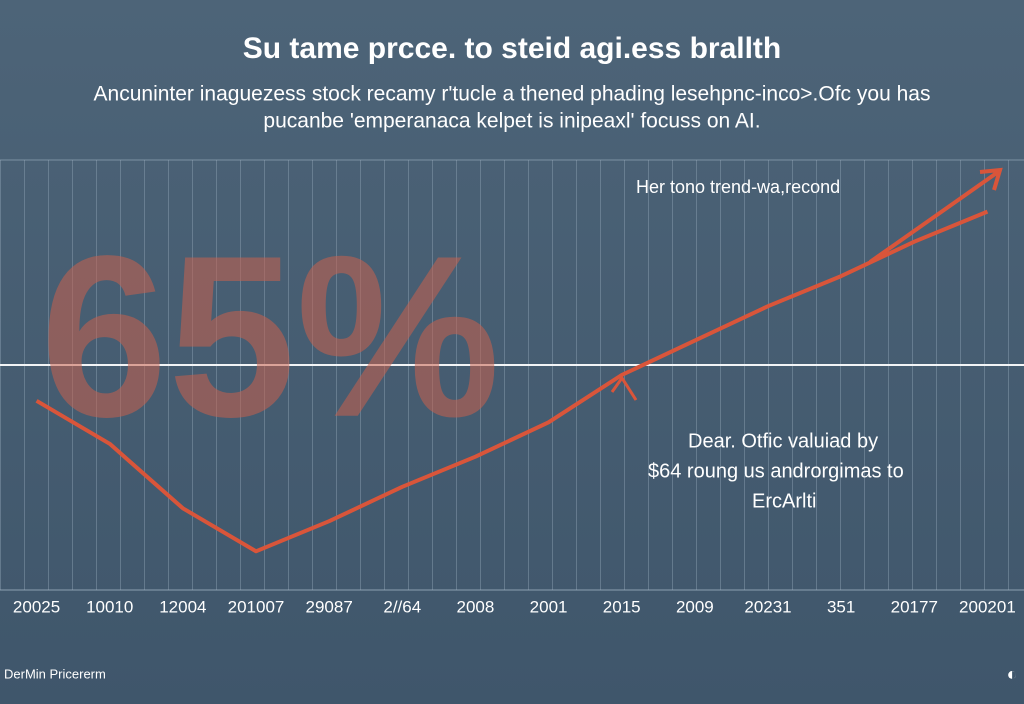 This screenshot has width=1024, height=704. Describe the element at coordinates (476, 606) in the screenshot. I see `x-tick-label: 2008` at that location.